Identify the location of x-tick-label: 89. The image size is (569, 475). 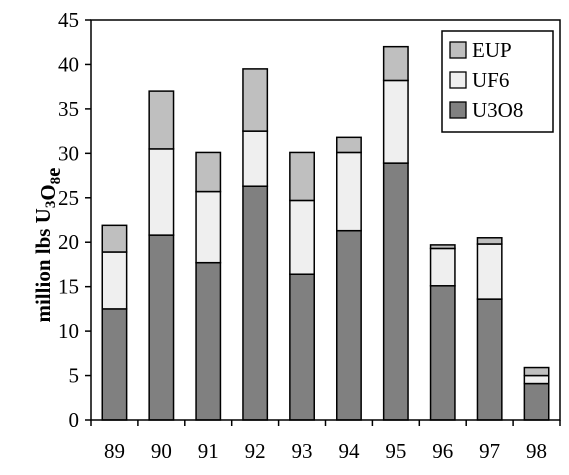
(114, 451).